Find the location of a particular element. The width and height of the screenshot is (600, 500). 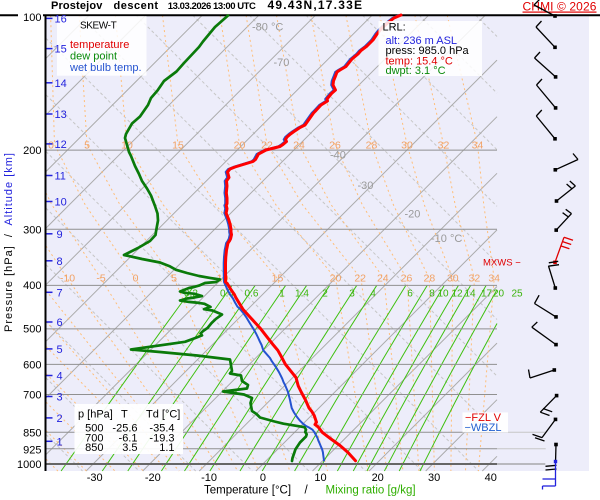

svg-text: 4 is located at coordinates (60, 377).